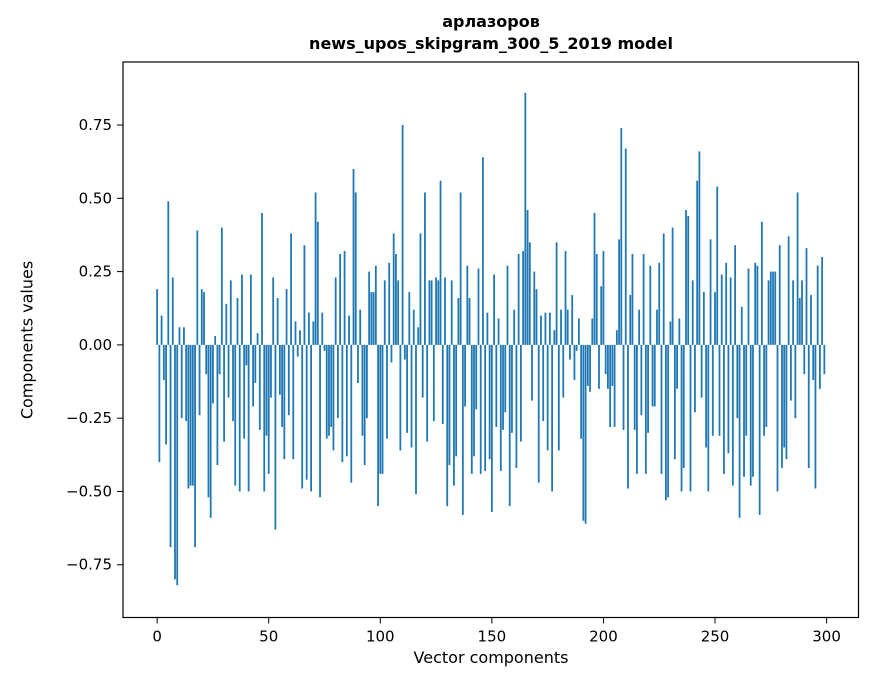  I want to click on x-axis-label: Vector components, so click(491, 657).